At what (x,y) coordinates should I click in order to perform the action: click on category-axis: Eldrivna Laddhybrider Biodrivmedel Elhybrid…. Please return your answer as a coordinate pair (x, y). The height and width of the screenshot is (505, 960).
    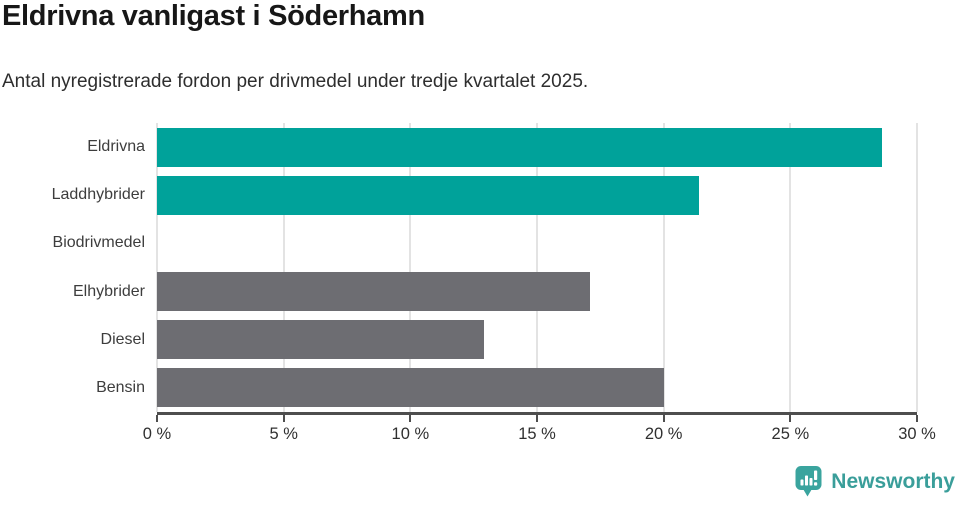
    Looking at the image, I should click on (72, 267).